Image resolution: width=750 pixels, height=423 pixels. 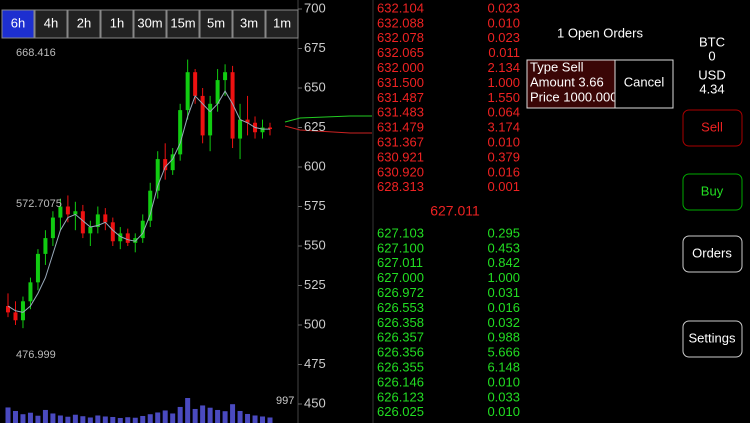 What do you see at coordinates (503, 292) in the screenshot?
I see `bid-amount: 0.031` at bounding box center [503, 292].